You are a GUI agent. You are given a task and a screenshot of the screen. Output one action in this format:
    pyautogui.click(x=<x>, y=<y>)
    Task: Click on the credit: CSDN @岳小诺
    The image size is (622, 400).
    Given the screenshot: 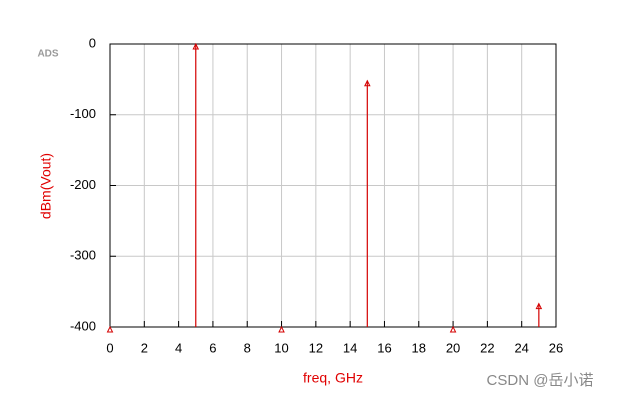 What is the action you would take?
    pyautogui.click(x=540, y=380)
    